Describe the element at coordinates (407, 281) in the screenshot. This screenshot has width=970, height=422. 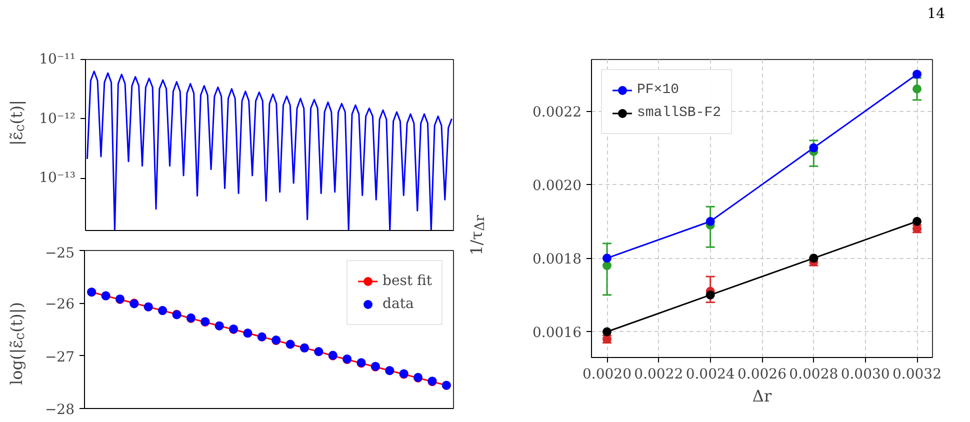
I see `legend-label: best fit` at that location.